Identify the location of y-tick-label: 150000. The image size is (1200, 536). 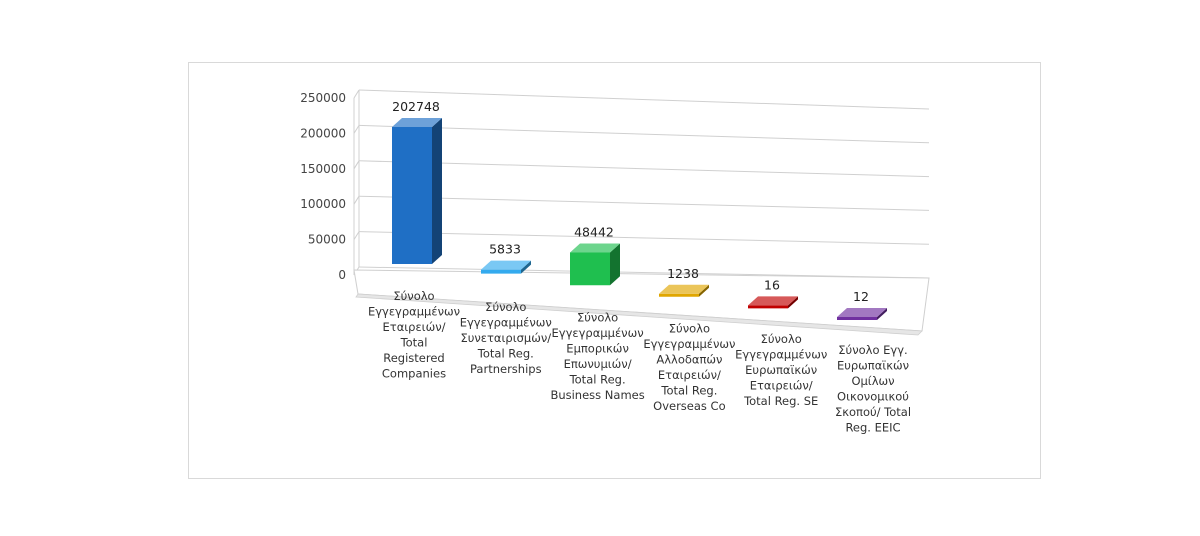
(323, 169).